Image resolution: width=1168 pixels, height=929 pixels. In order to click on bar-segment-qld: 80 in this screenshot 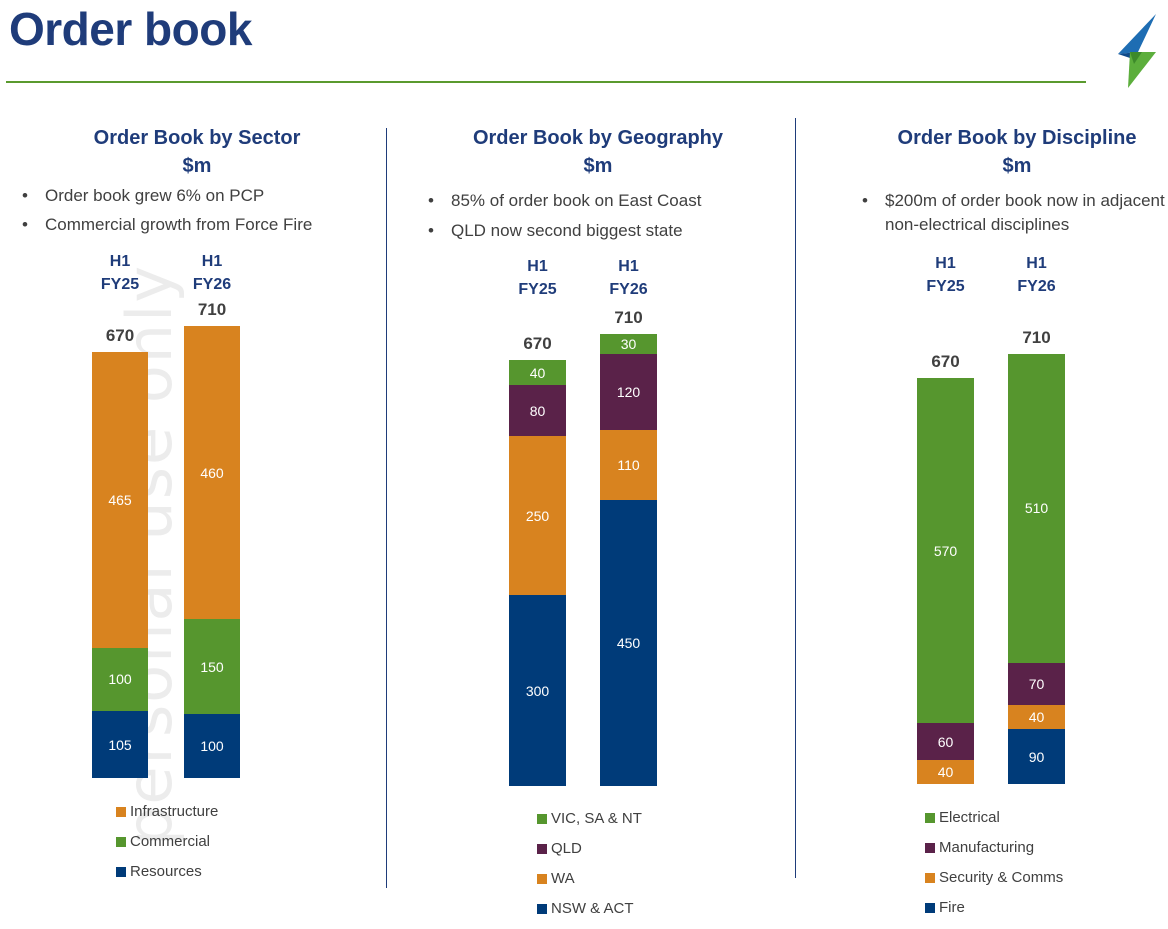, I will do `click(537, 411)`.